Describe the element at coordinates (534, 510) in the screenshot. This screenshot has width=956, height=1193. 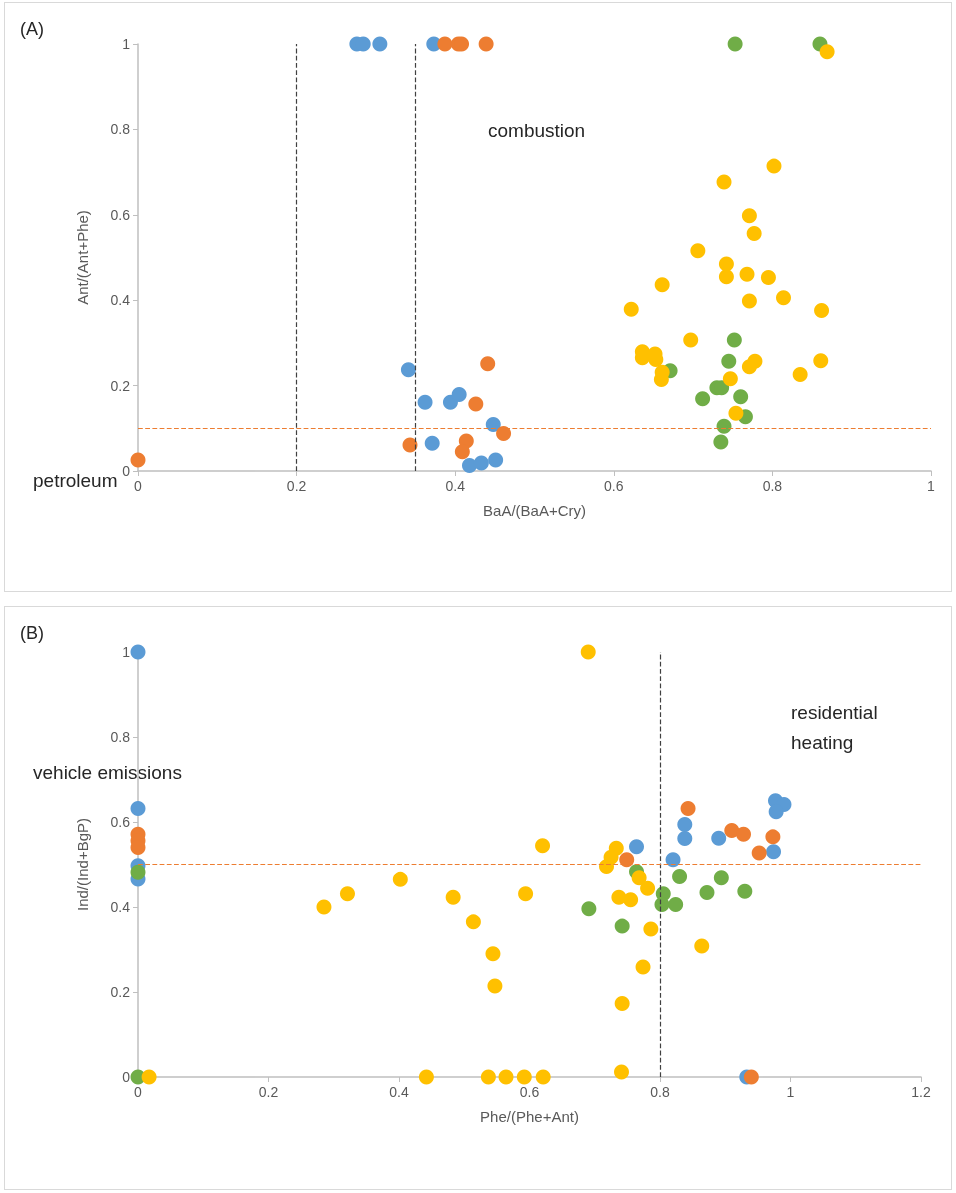
I see `x-axis-title: BaA/(BaA+Cry)` at that location.